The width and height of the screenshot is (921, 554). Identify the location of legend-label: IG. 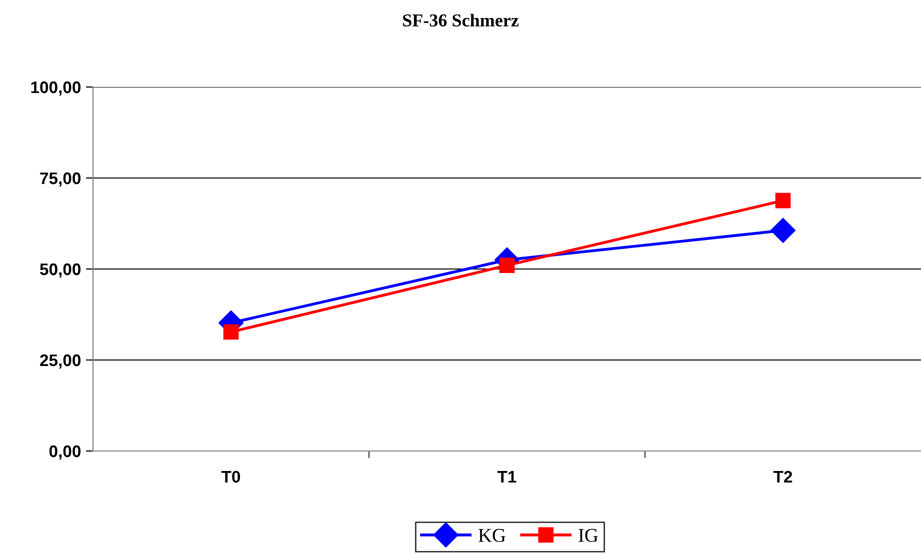
(588, 535).